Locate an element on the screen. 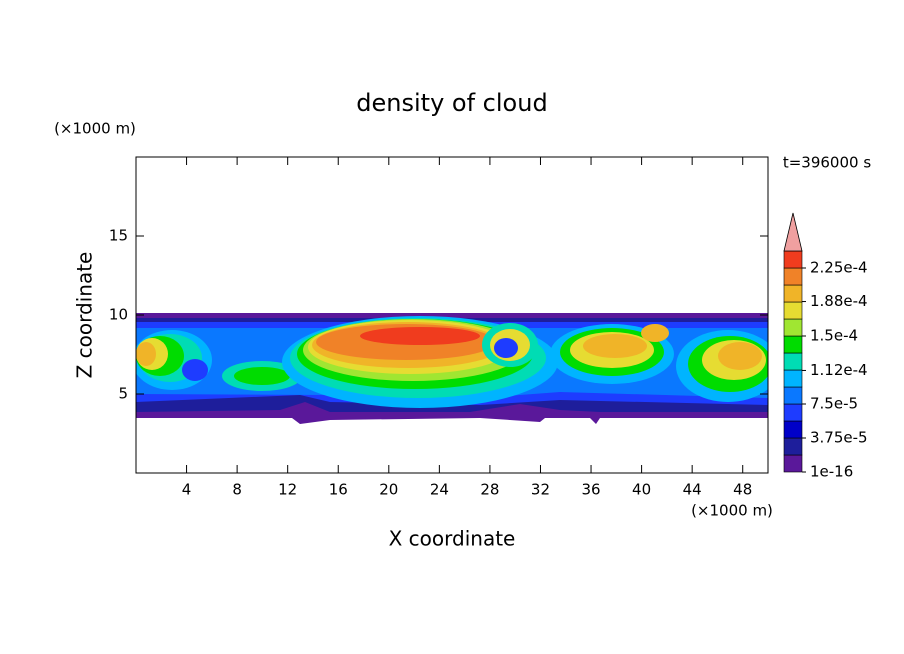 This screenshot has height=654, width=904. colorbar-label: 3.75e-5 is located at coordinates (839, 438).